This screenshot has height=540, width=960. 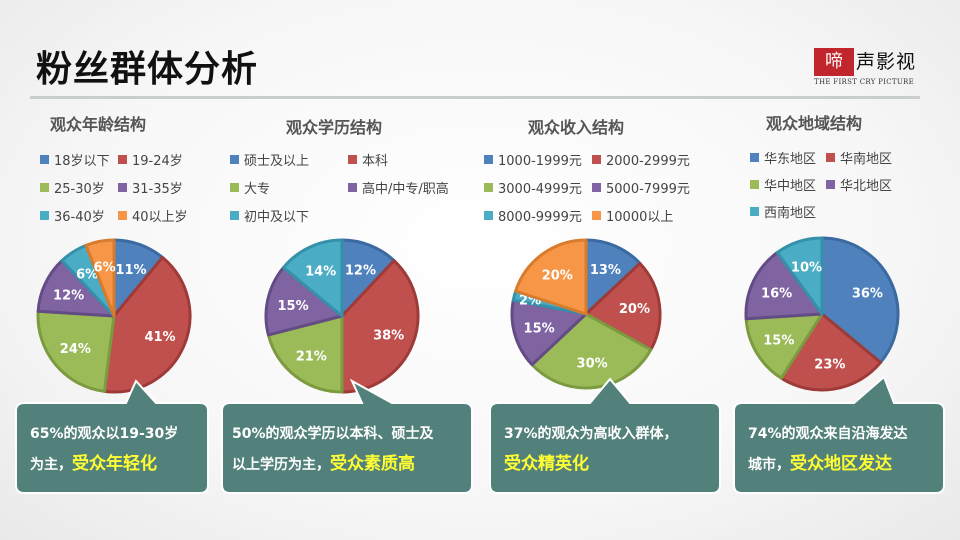 What do you see at coordinates (114, 464) in the screenshot?
I see `callout-highlight: 受众年轻化` at bounding box center [114, 464].